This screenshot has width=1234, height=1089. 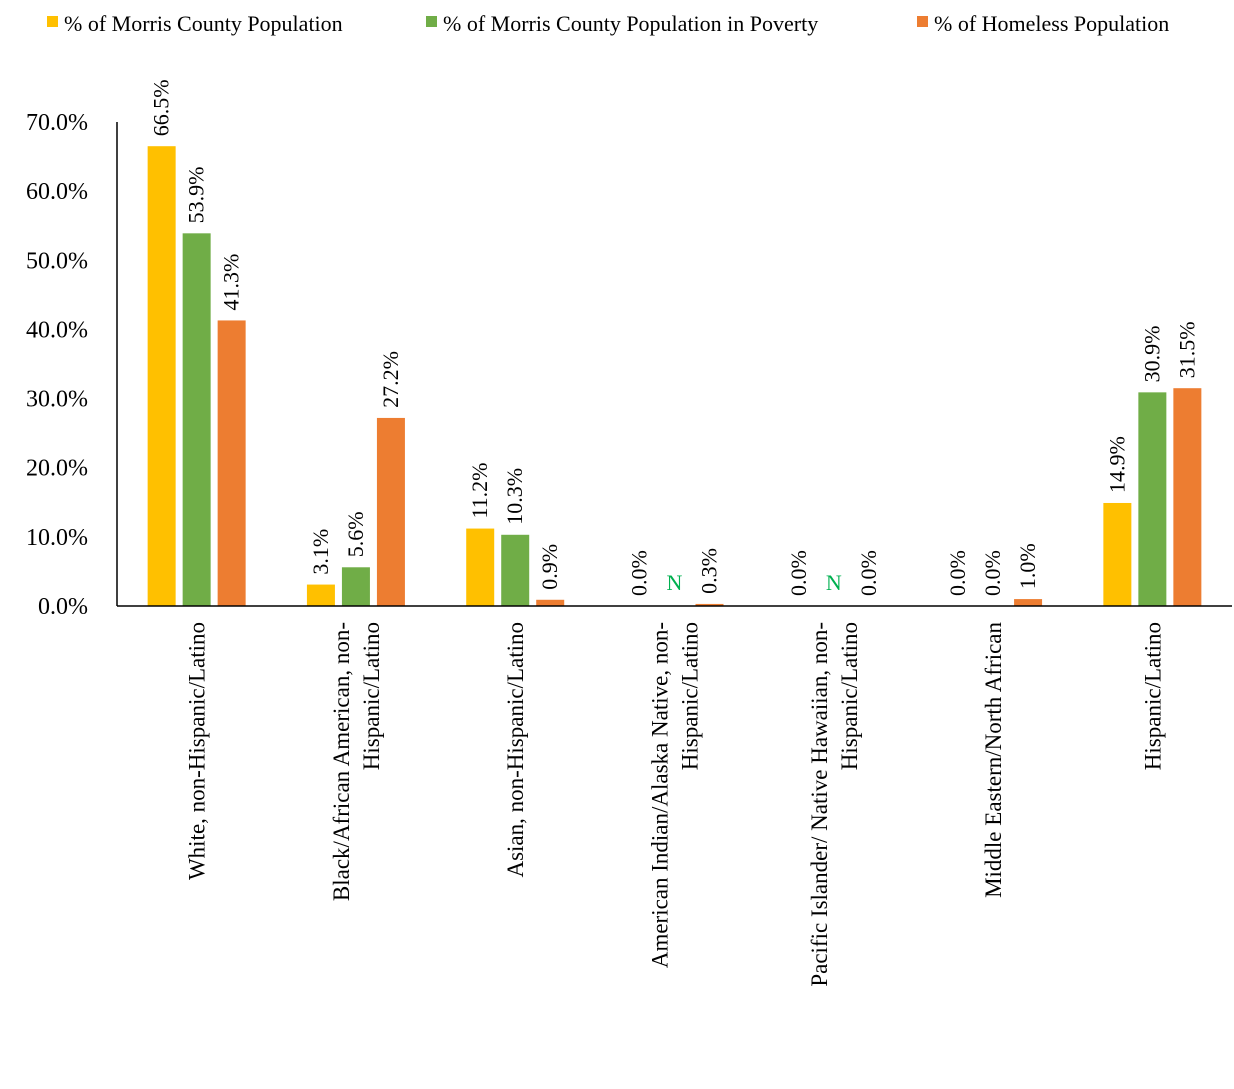 What do you see at coordinates (197, 751) in the screenshot?
I see `x-category-label: White, non-Hispanic/Latino` at bounding box center [197, 751].